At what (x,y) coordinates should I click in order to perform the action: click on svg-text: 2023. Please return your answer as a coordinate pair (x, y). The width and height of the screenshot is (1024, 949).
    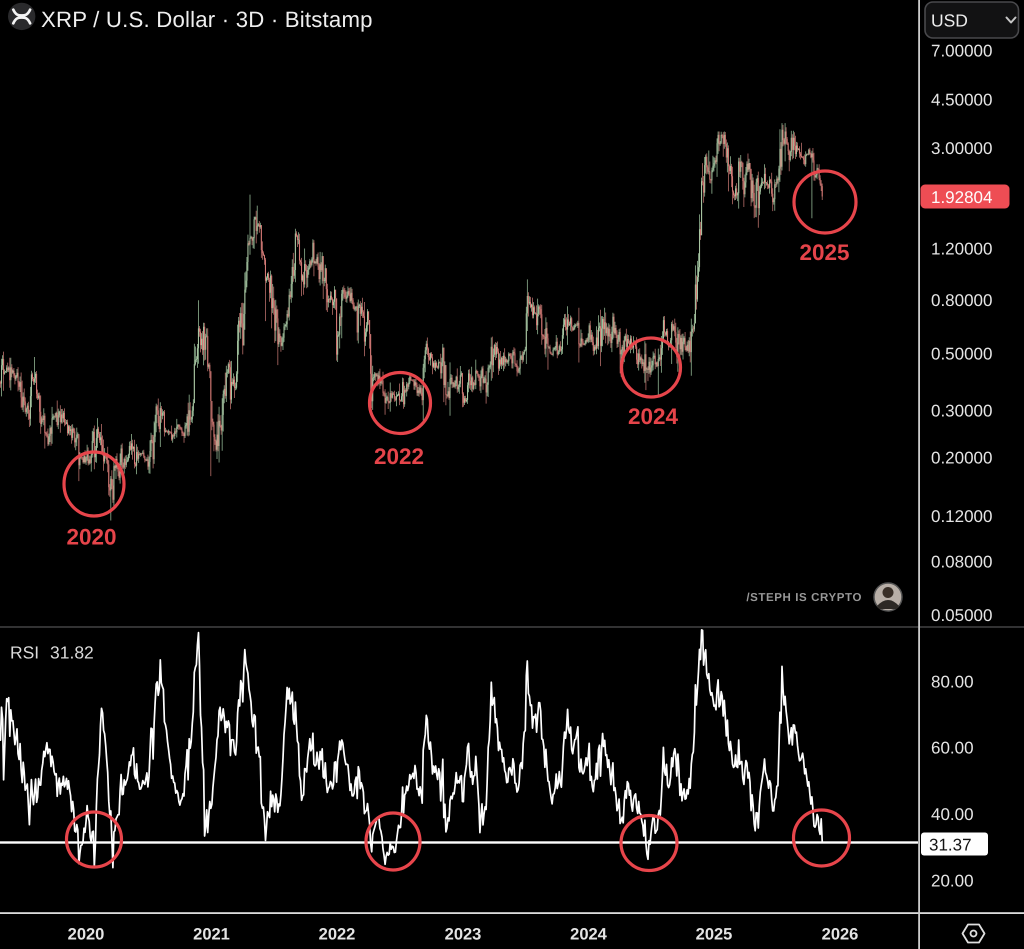
    Looking at the image, I should click on (463, 935).